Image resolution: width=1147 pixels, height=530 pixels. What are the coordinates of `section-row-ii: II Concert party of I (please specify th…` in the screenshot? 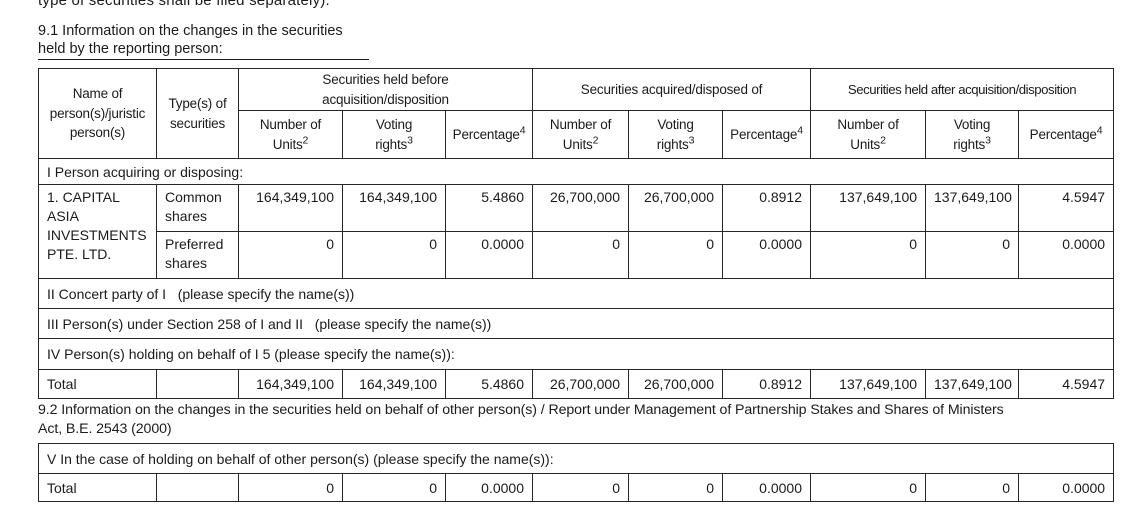 It's located at (576, 294).